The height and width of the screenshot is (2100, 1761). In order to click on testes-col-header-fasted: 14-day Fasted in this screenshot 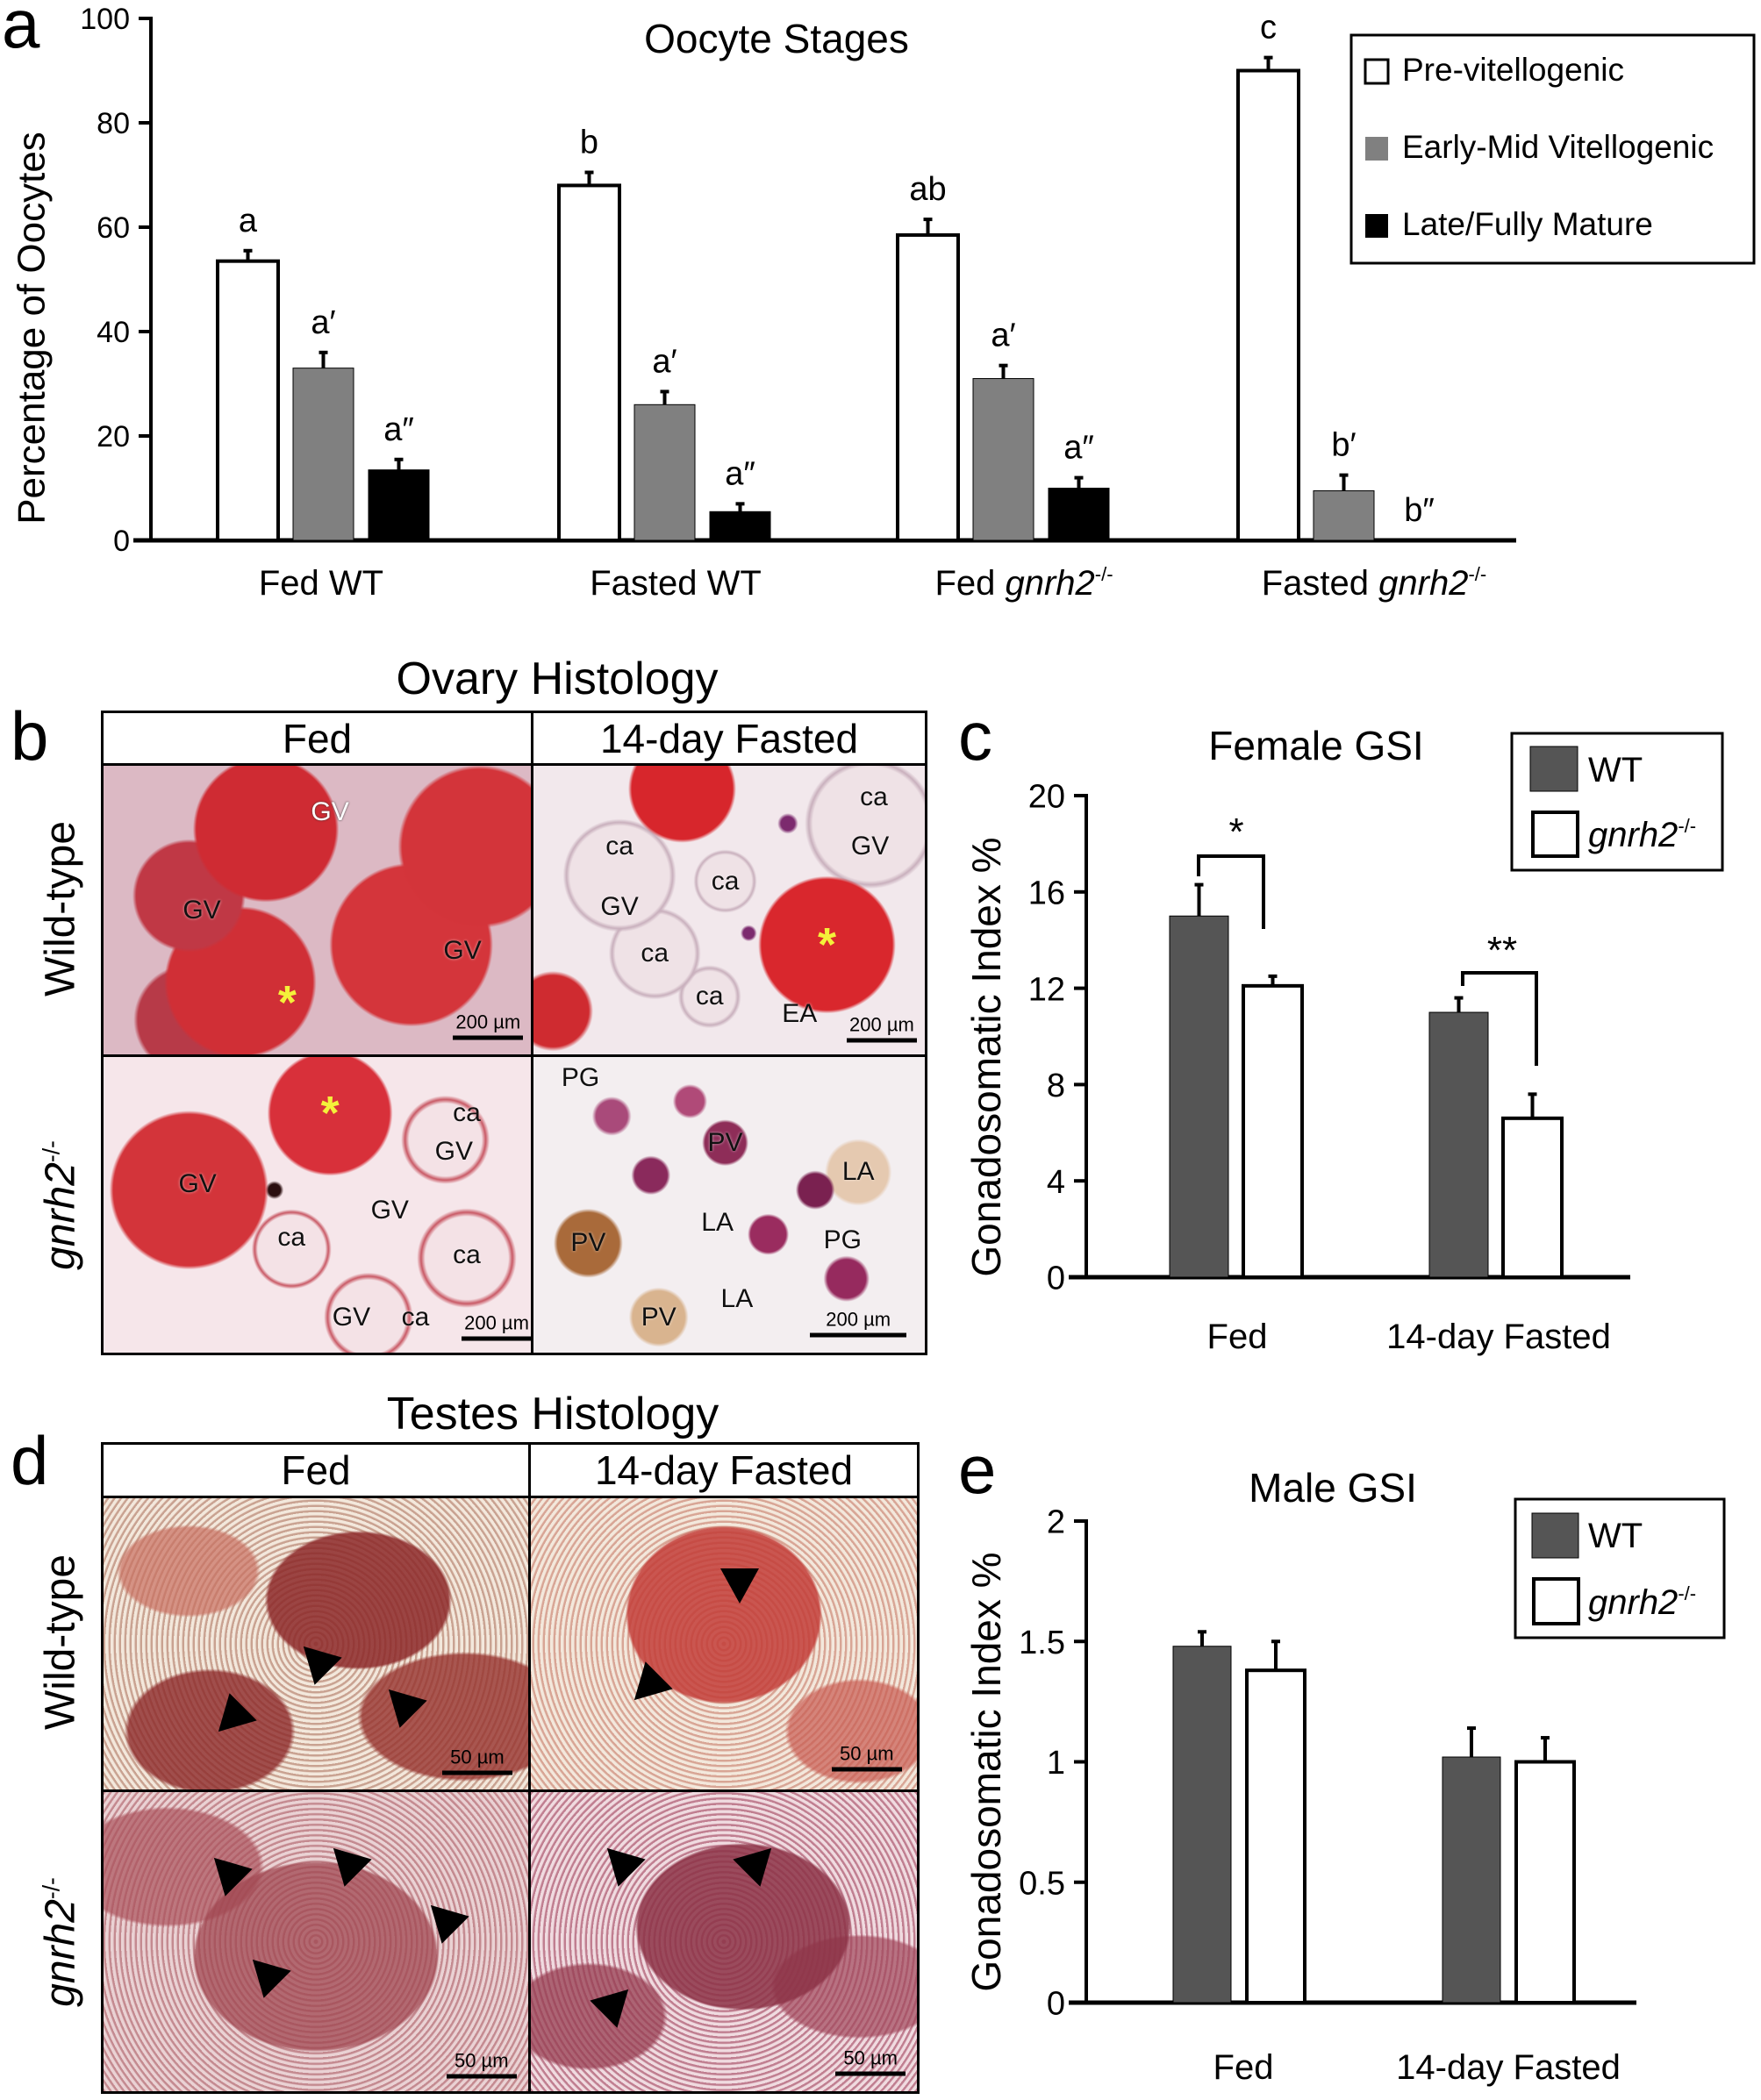, I will do `click(724, 1471)`.